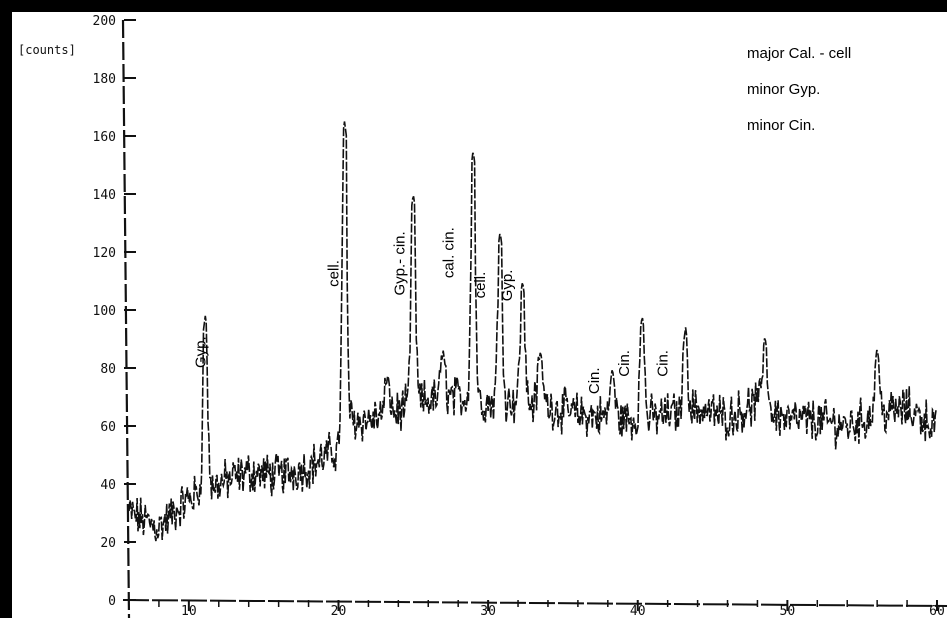 This screenshot has height=618, width=947. I want to click on y-axis, so click(126, 318).